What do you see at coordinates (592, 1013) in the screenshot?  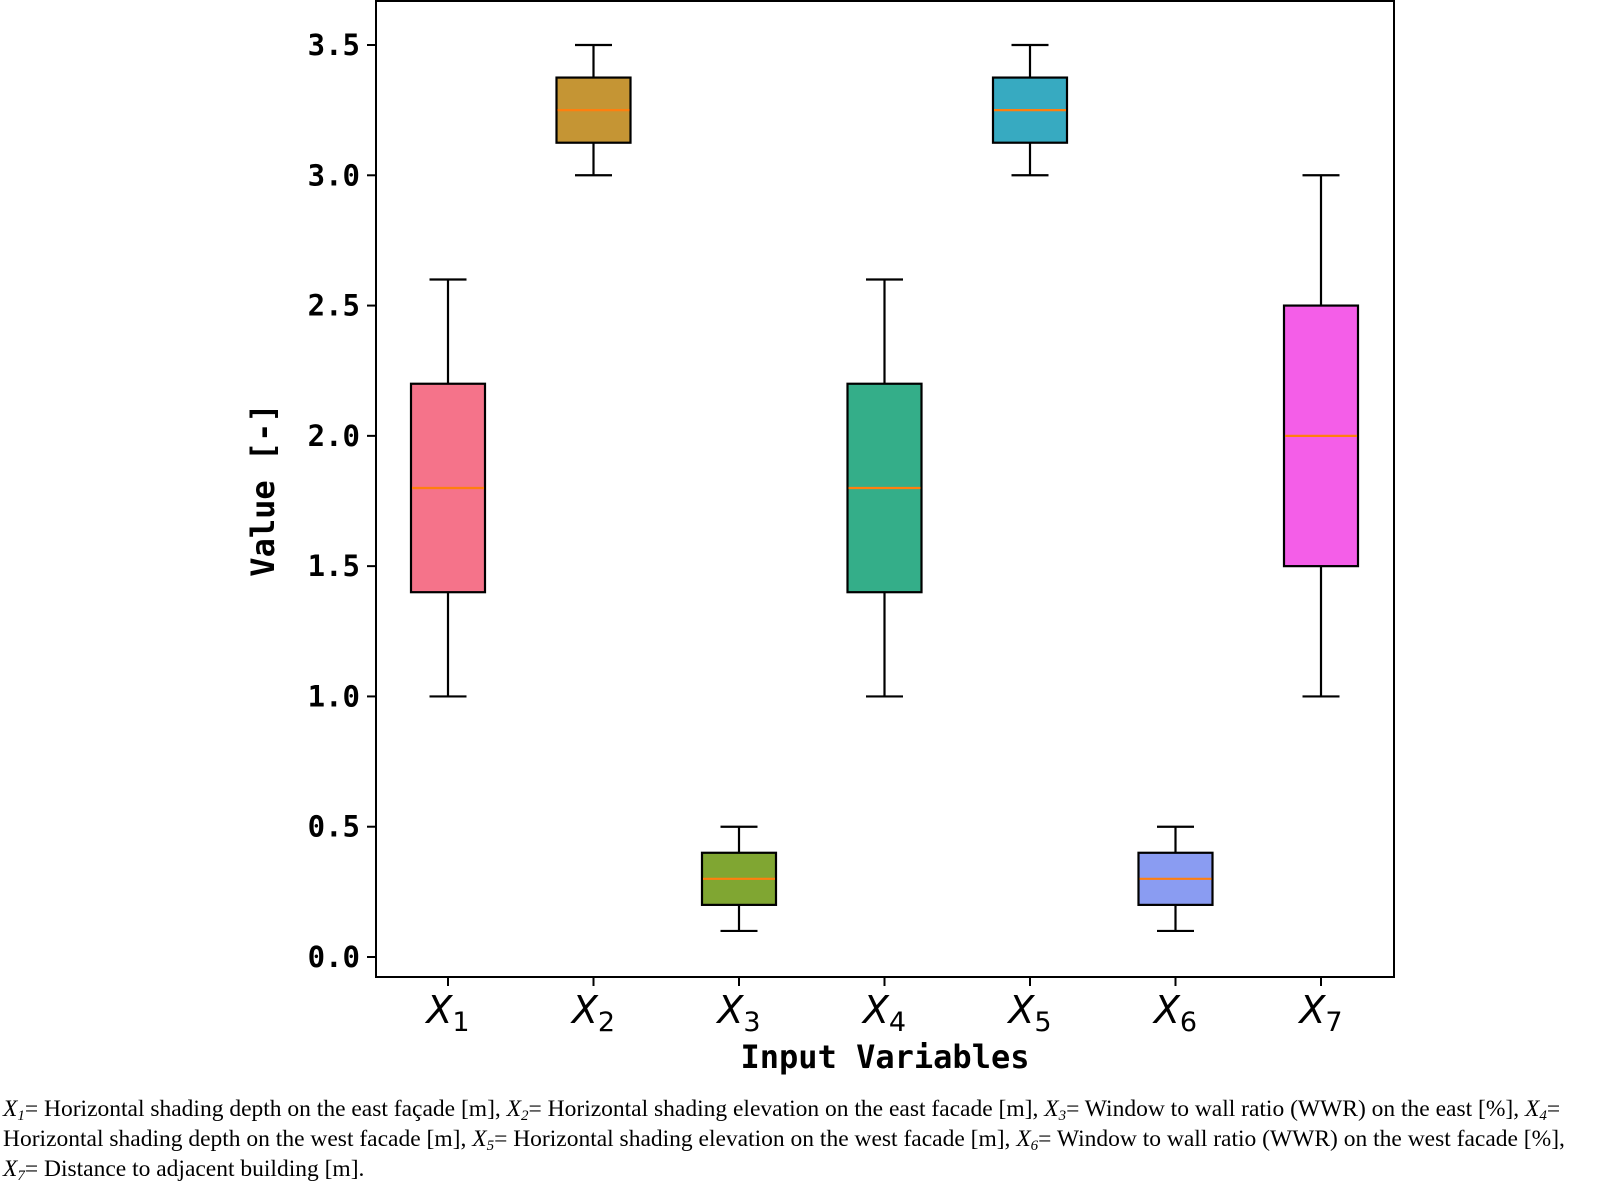 I see `x-tick-label: X2` at bounding box center [592, 1013].